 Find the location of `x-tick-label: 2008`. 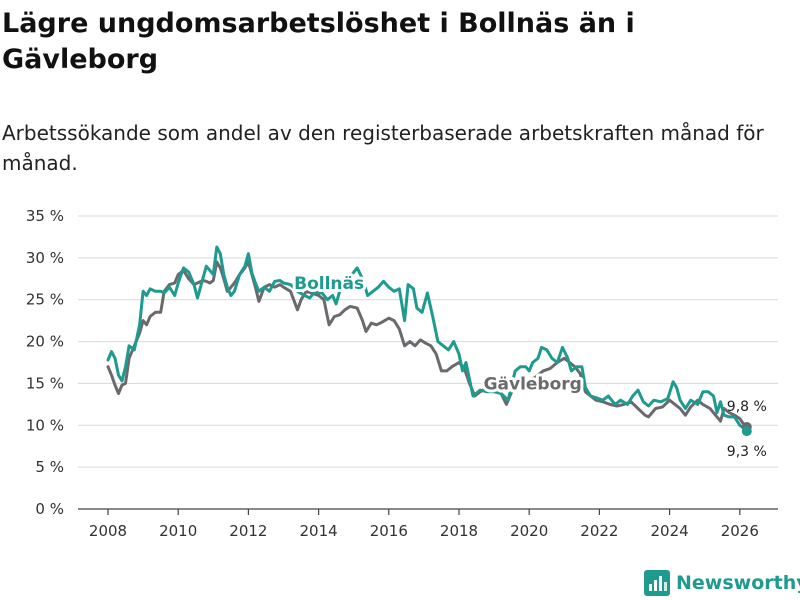

x-tick-label: 2008 is located at coordinates (108, 531).